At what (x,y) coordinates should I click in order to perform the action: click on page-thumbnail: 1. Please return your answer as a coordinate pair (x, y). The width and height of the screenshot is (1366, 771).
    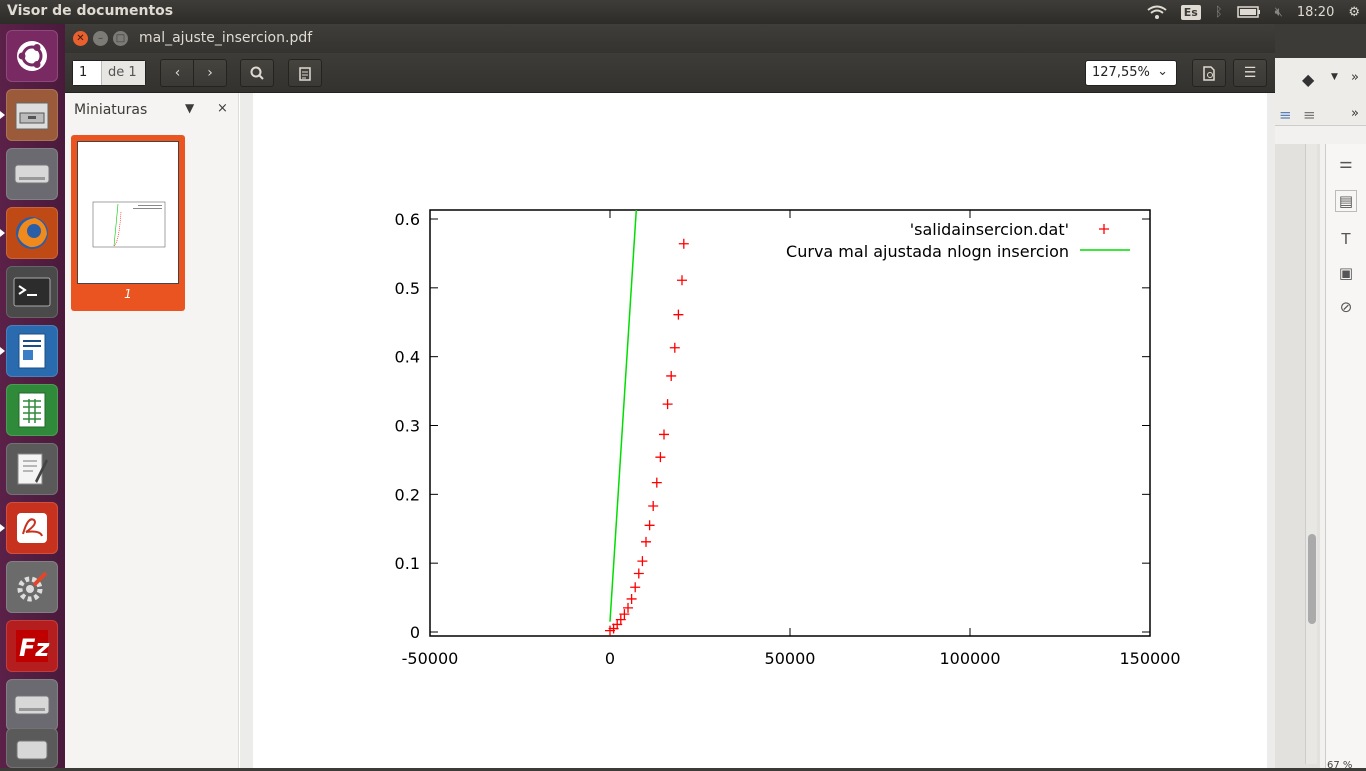
    Looking at the image, I should click on (128, 223).